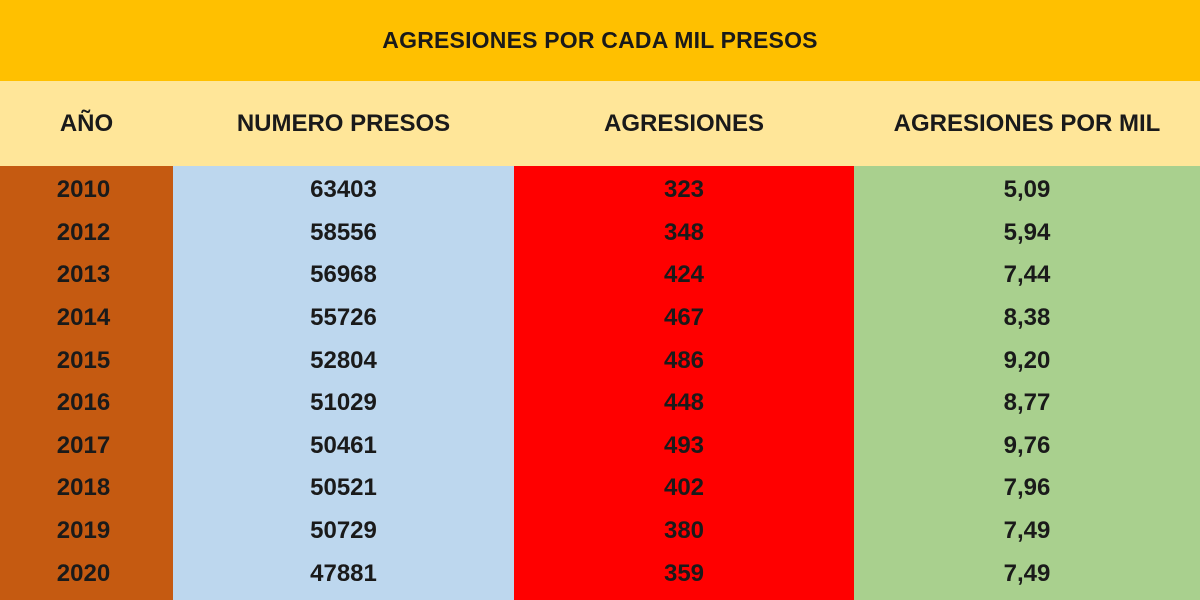  I want to click on numero-presos-cell: 50729, so click(343, 531).